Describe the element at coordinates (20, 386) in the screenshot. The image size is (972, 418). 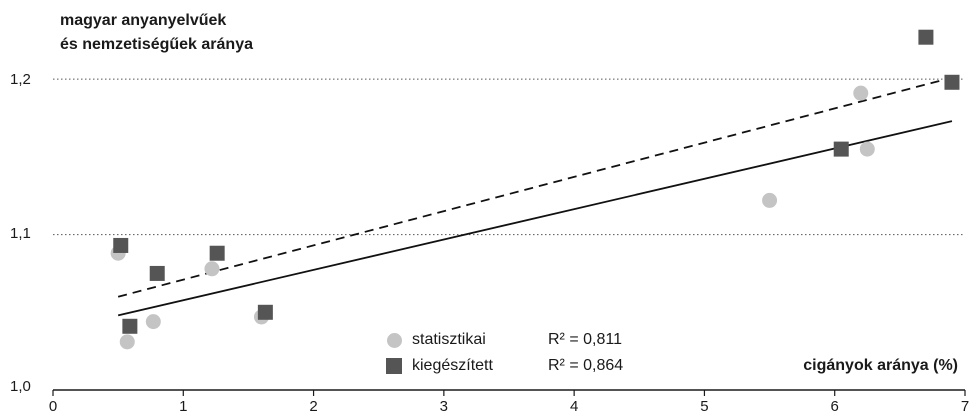
I see `y-tick-label: 1,0` at that location.